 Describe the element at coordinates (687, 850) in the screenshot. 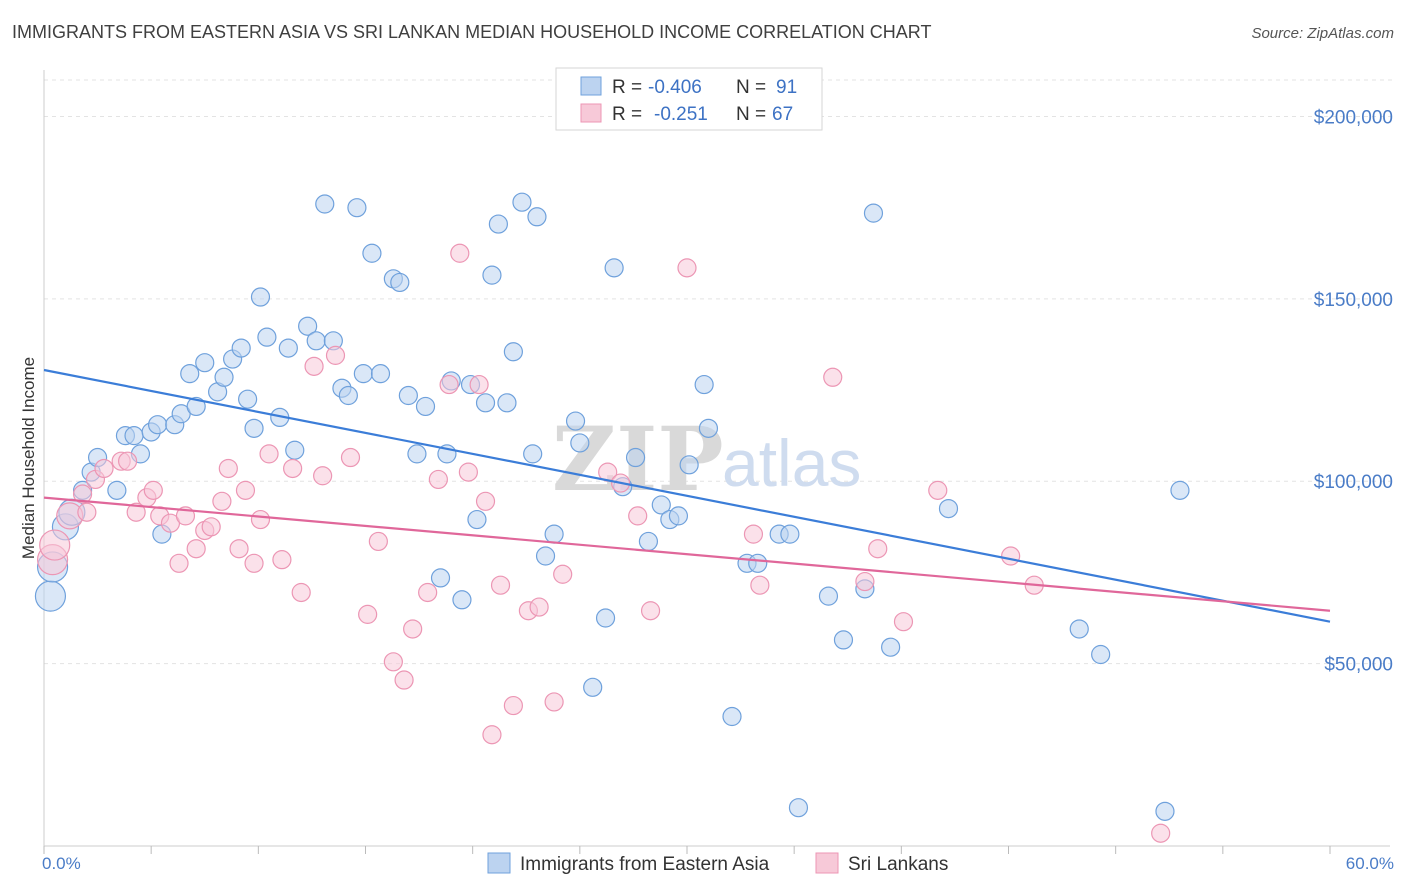

I see `x-ticks` at that location.